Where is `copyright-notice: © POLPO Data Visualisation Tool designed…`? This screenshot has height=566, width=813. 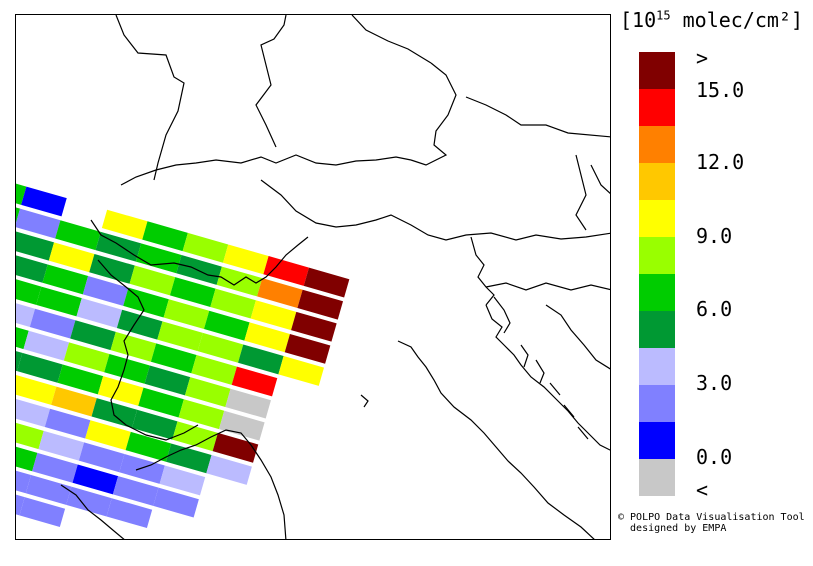 copyright-notice: © POLPO Data Visualisation Tool designed… is located at coordinates (711, 523).